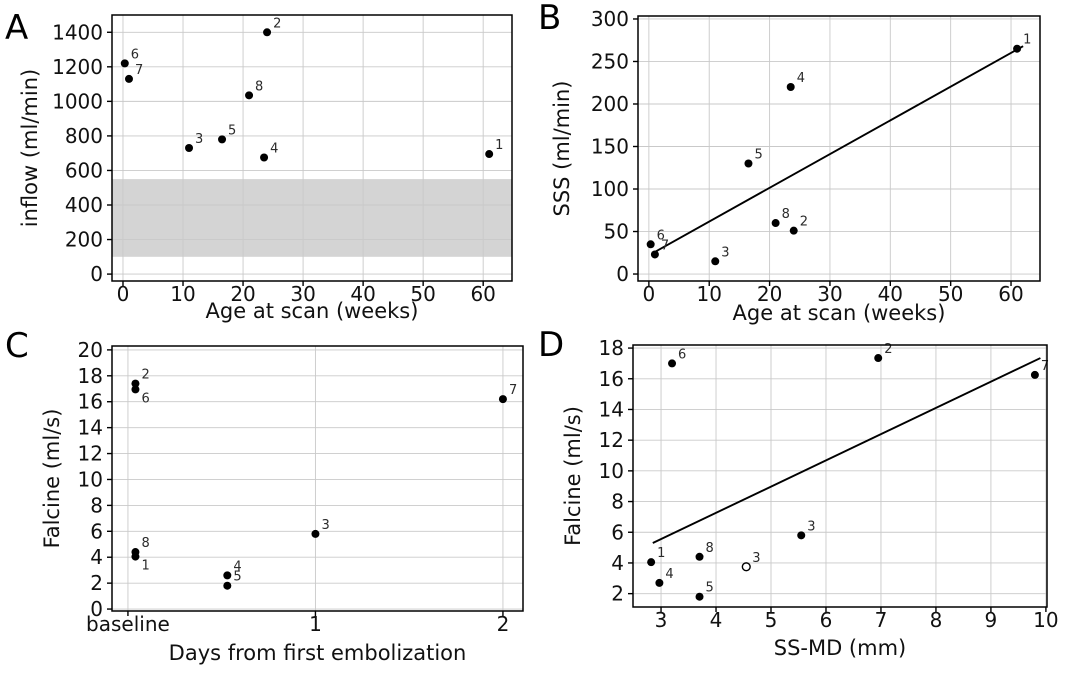  I want to click on y-tick-label: 400, so click(84, 205).